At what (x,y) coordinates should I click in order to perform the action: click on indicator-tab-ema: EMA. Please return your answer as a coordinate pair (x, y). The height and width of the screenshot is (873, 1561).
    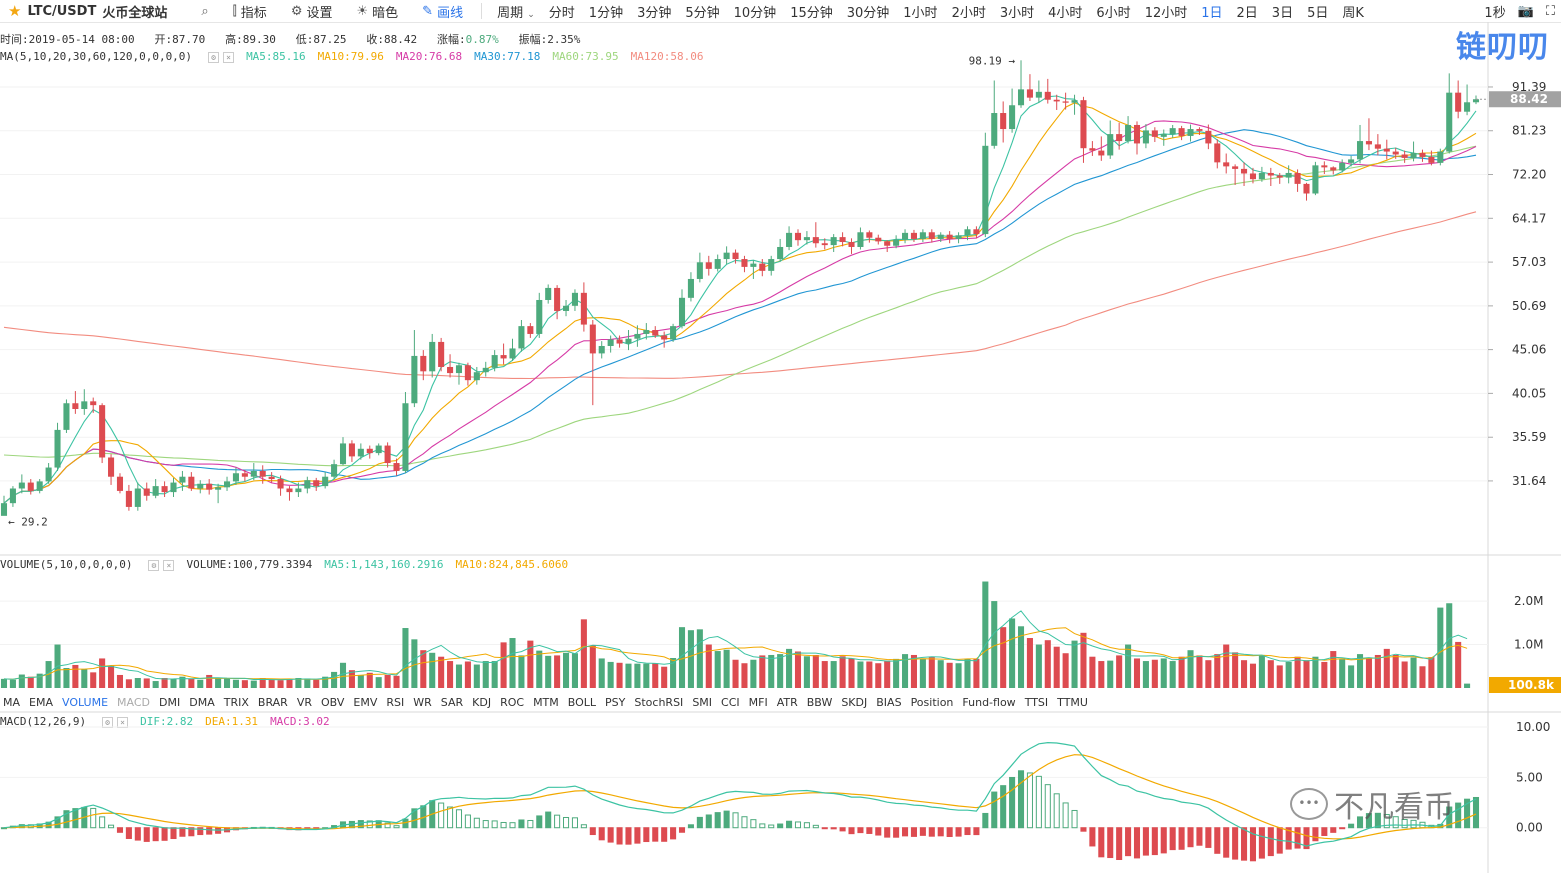
    Looking at the image, I should click on (41, 702).